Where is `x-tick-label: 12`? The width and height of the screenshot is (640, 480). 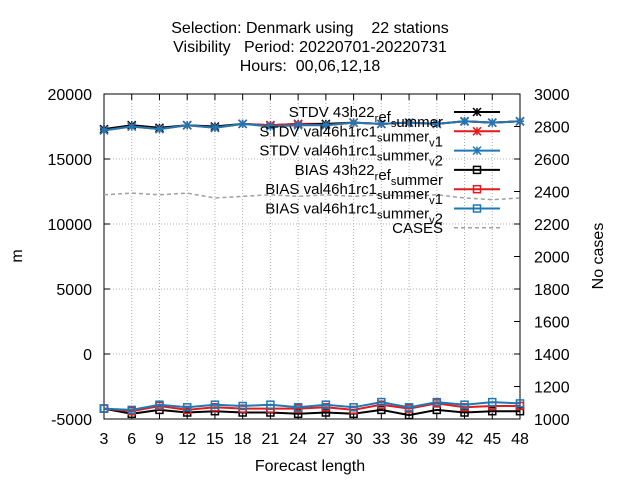
x-tick-label: 12 is located at coordinates (187, 439).